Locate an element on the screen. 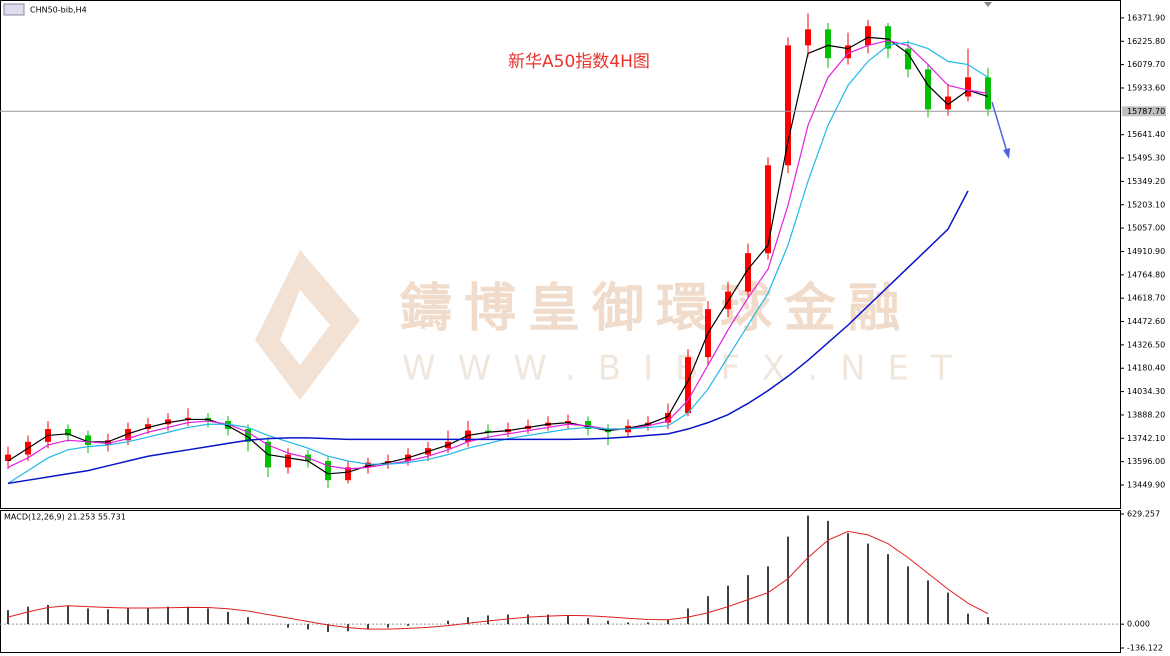 Image resolution: width=1170 pixels, height=656 pixels. symbol-label: CHN50-bib,H4 is located at coordinates (58, 10).